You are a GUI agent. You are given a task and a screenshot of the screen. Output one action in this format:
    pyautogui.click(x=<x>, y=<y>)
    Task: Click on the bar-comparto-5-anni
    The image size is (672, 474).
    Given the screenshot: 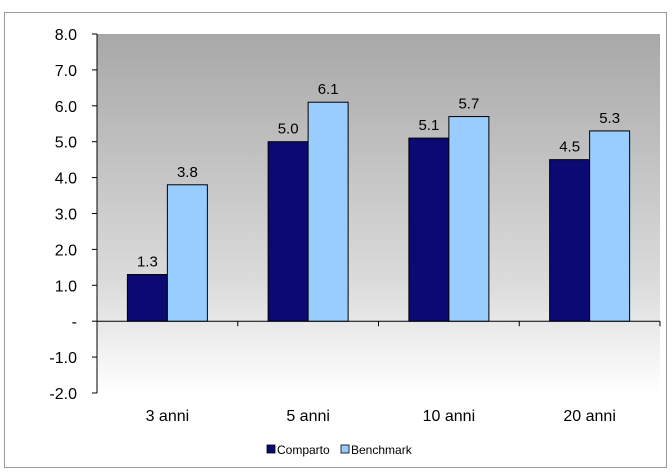 What is the action you would take?
    pyautogui.click(x=288, y=231)
    